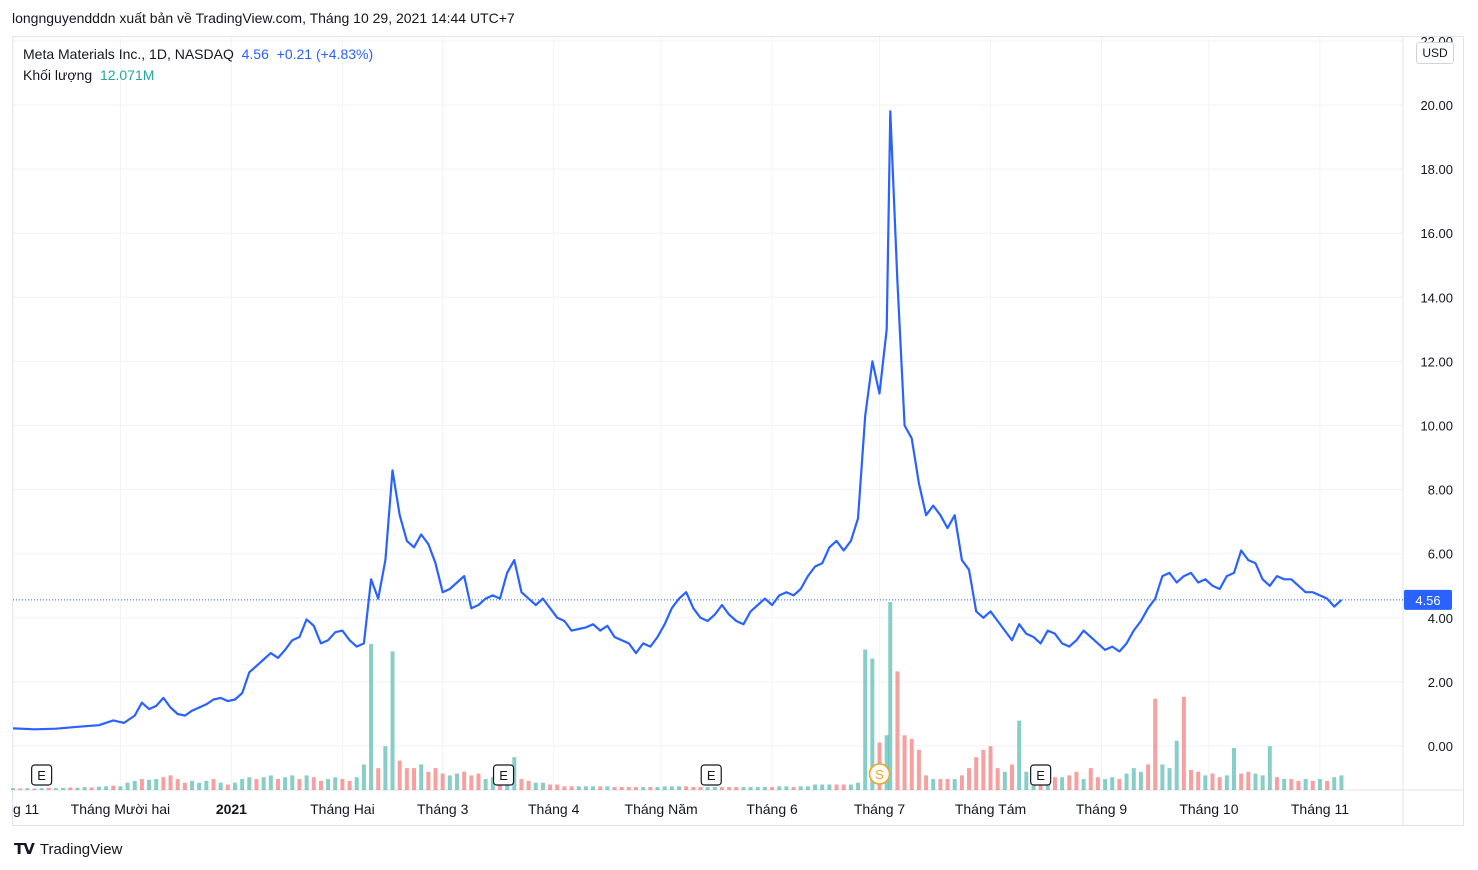  I want to click on split-marker-icon, so click(879, 774).